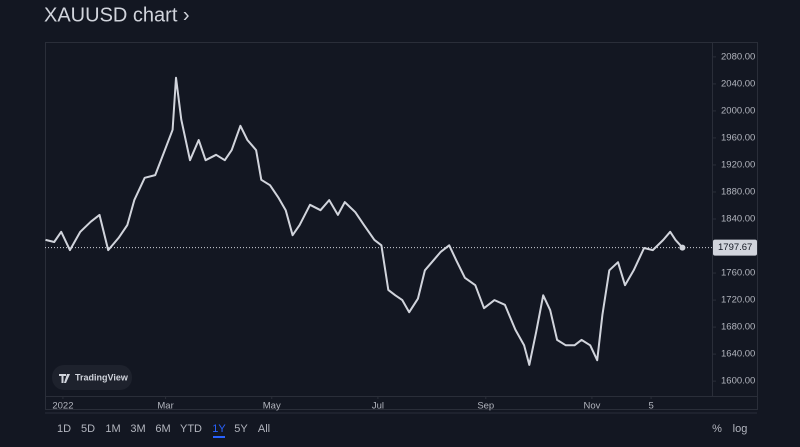 The image size is (800, 447). I want to click on y-tick-label: 2000.00, so click(738, 110).